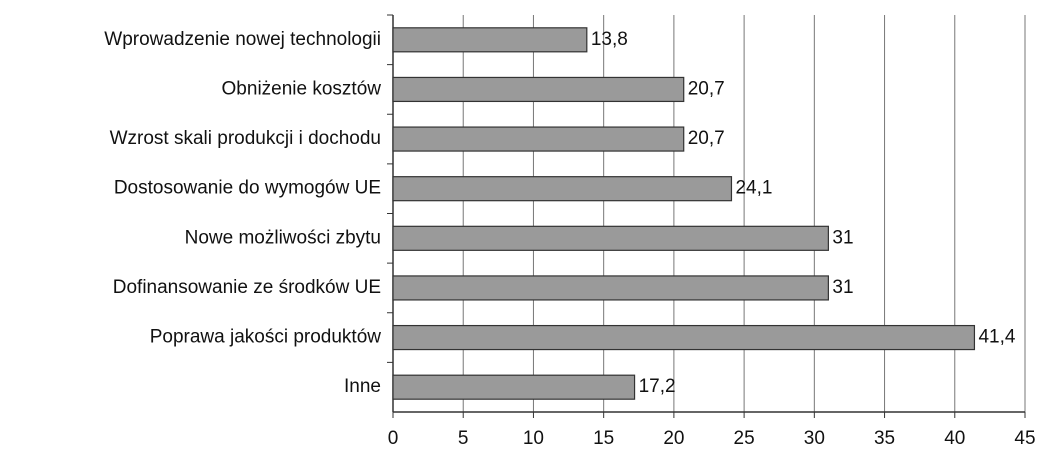  I want to click on y-tick-label: Wprowadzenie nowej technologii, so click(242, 39).